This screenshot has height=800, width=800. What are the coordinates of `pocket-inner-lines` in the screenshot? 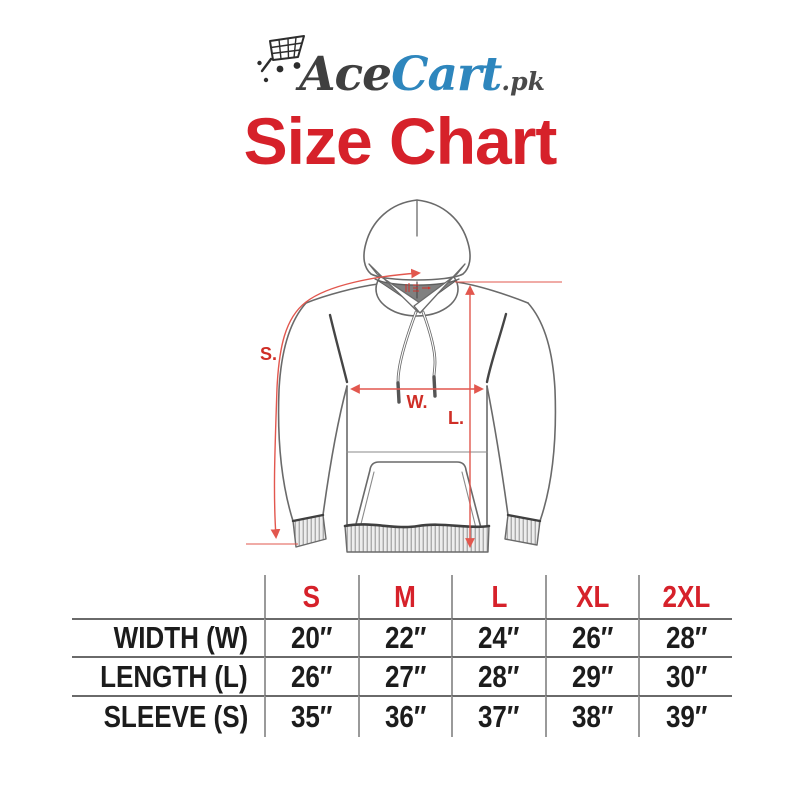 It's located at (418, 500).